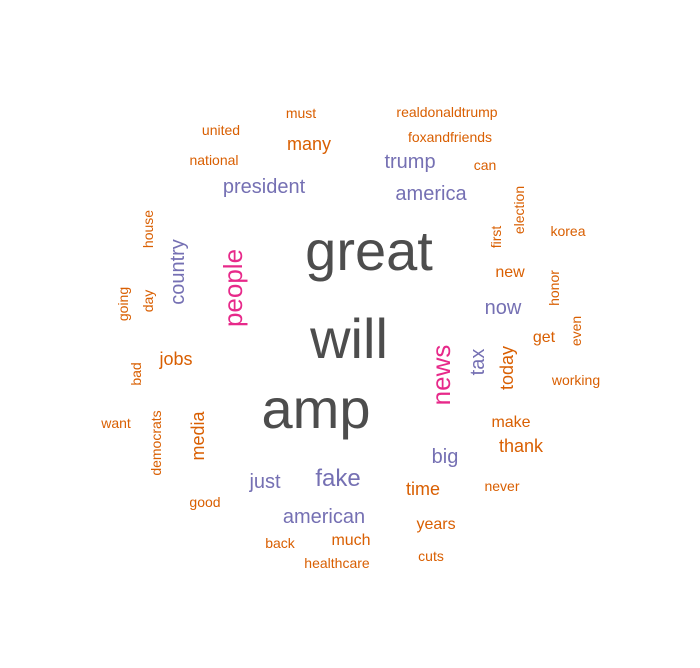  I want to click on word-want: want, so click(116, 423).